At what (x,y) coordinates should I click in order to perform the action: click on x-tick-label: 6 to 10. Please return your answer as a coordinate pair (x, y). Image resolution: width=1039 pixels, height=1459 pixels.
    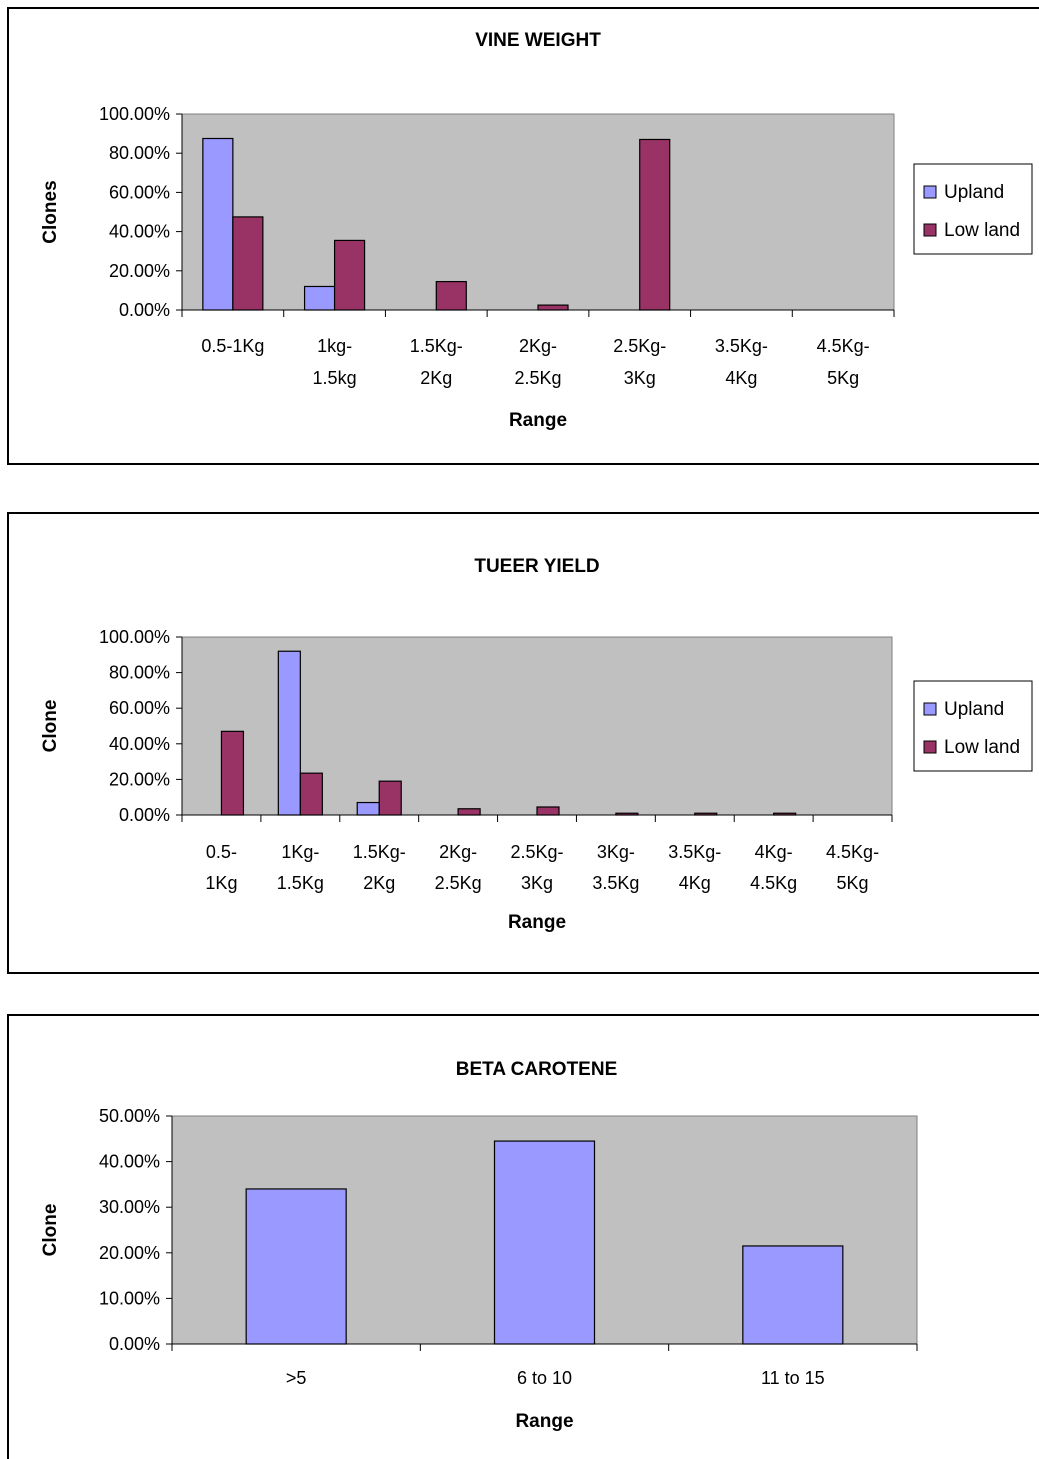
    Looking at the image, I should click on (544, 1378).